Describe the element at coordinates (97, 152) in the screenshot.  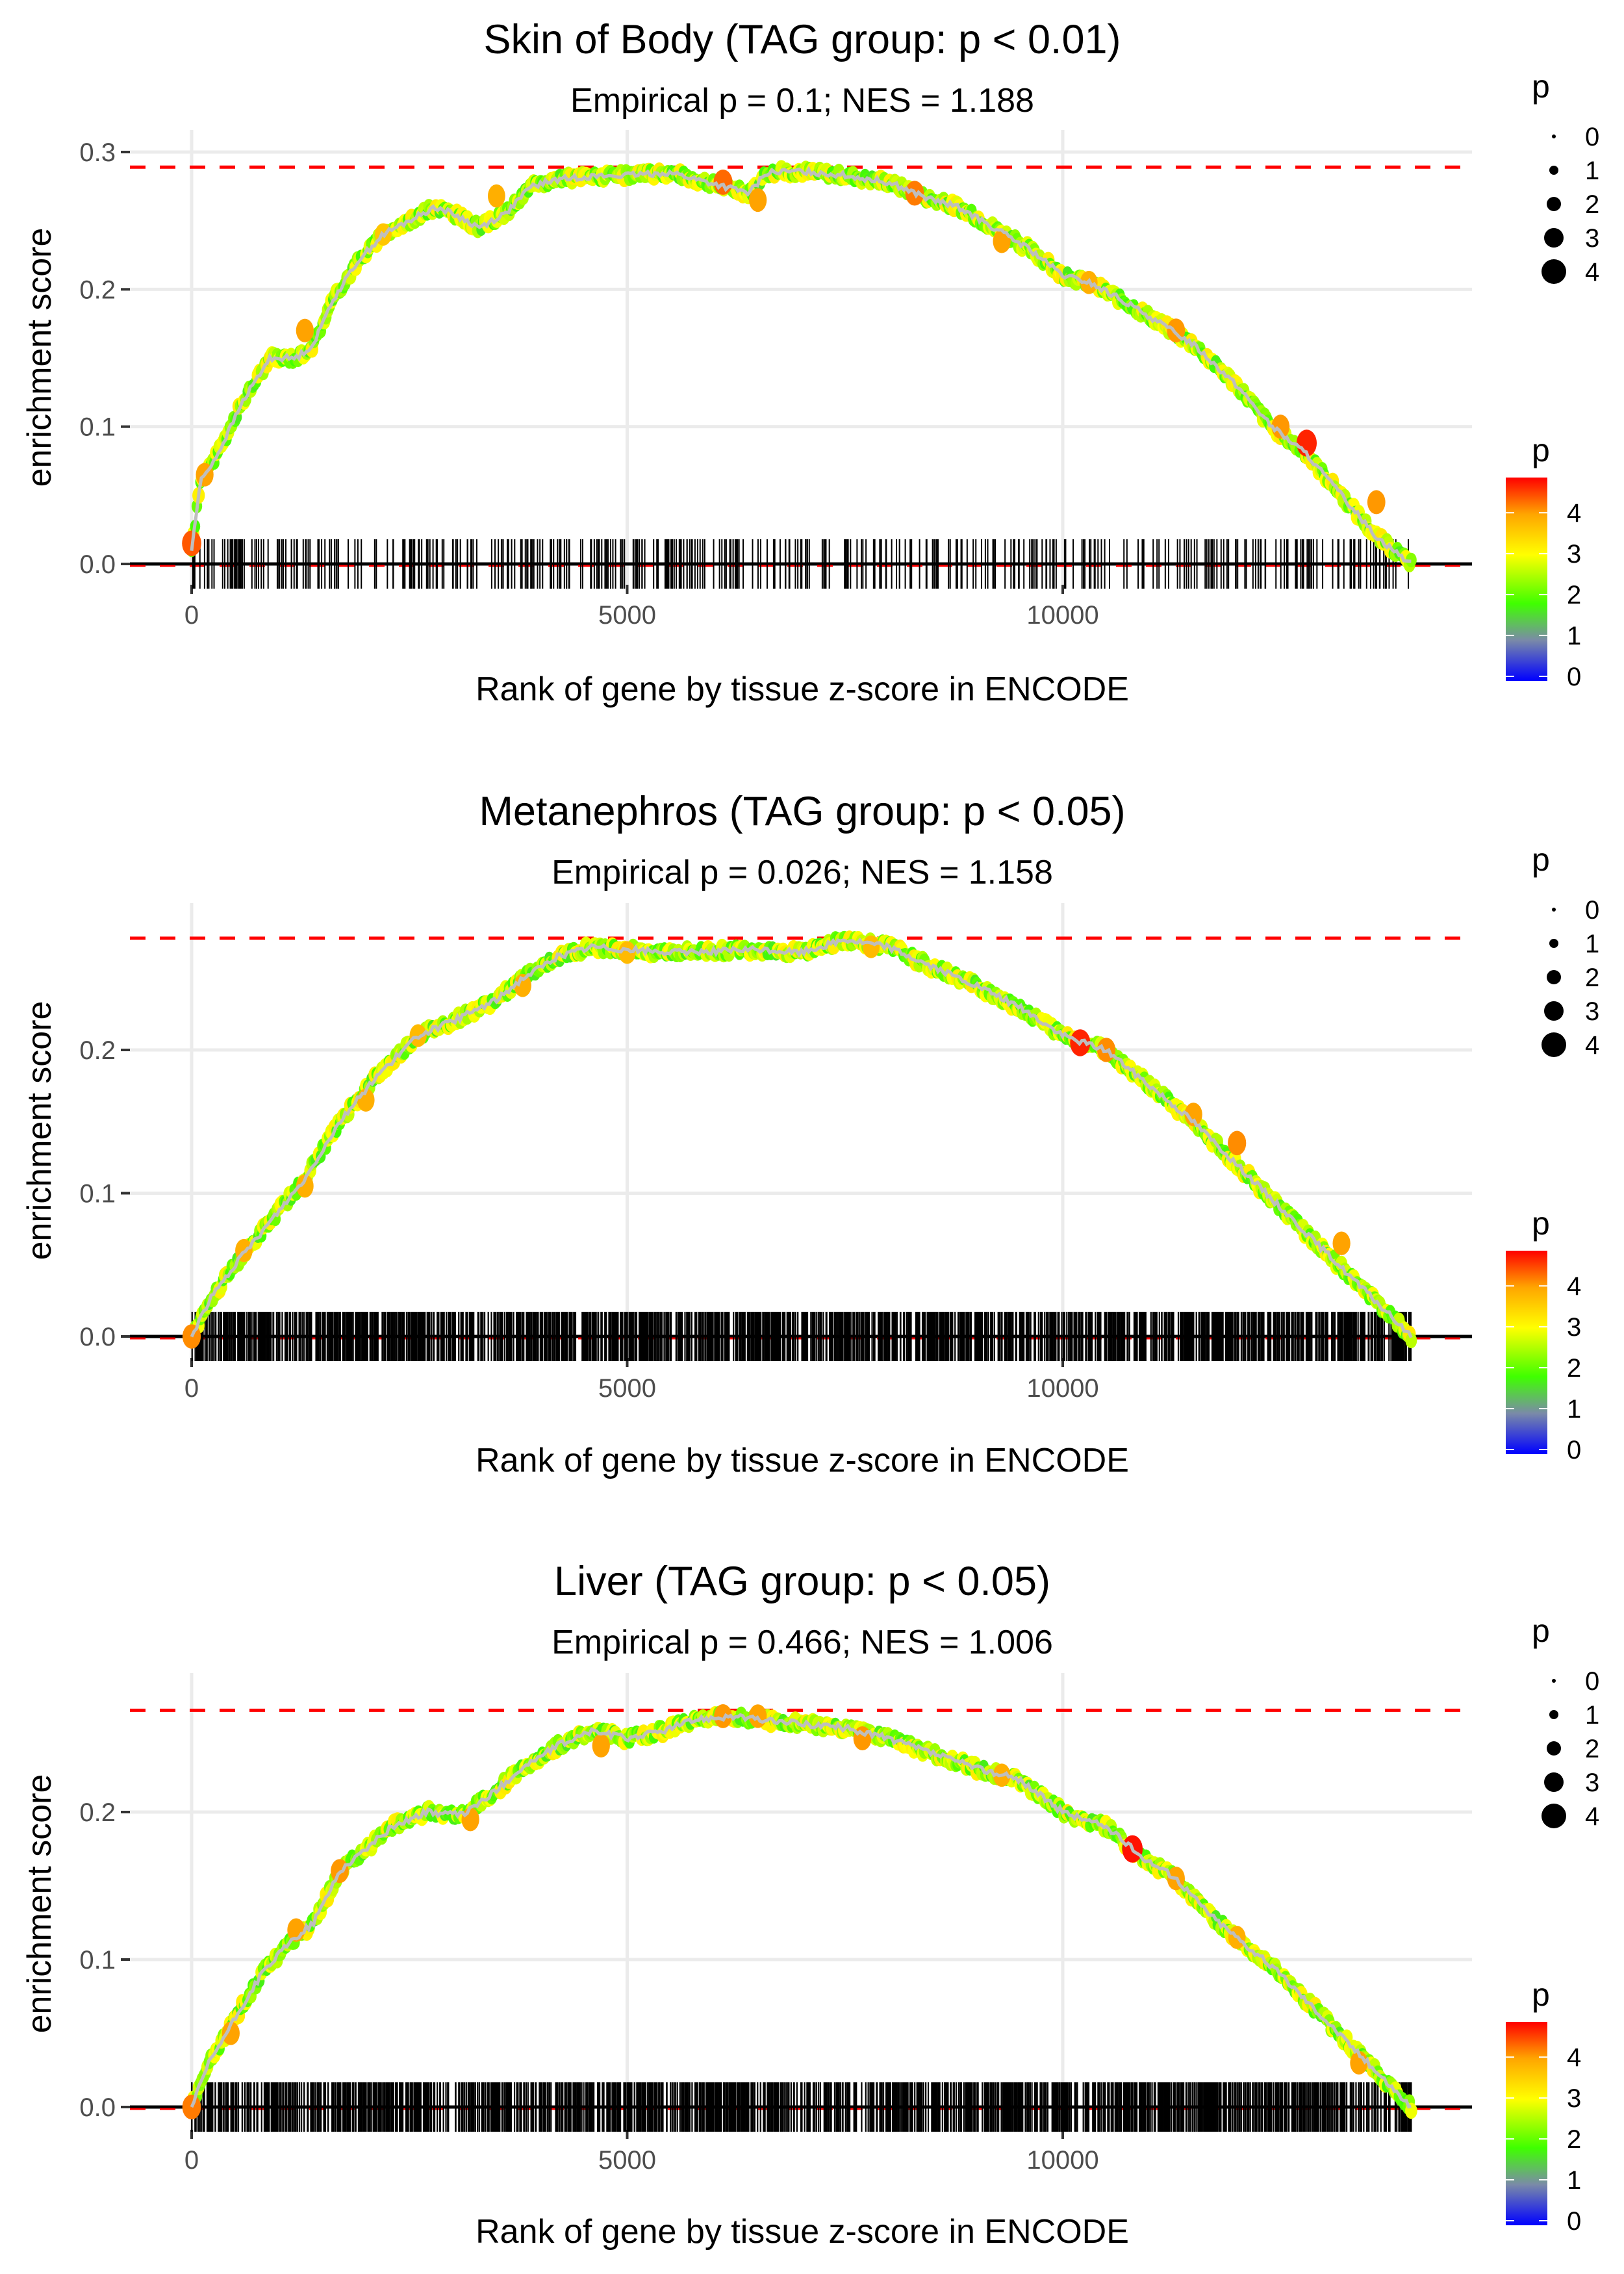
I see `y-tick-label: 0.3` at that location.